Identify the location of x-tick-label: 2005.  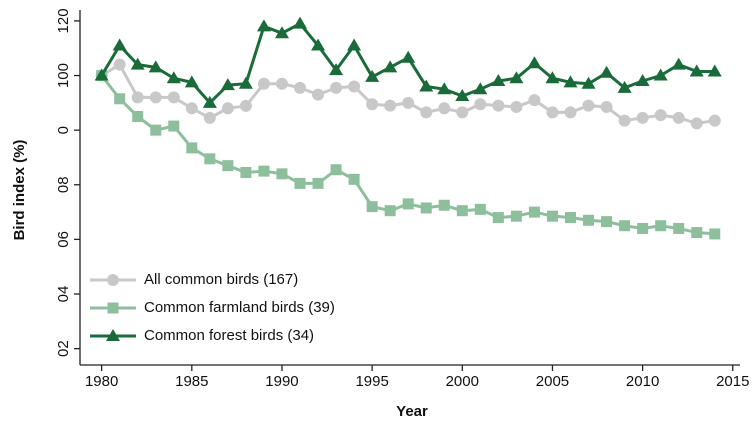
(552, 381).